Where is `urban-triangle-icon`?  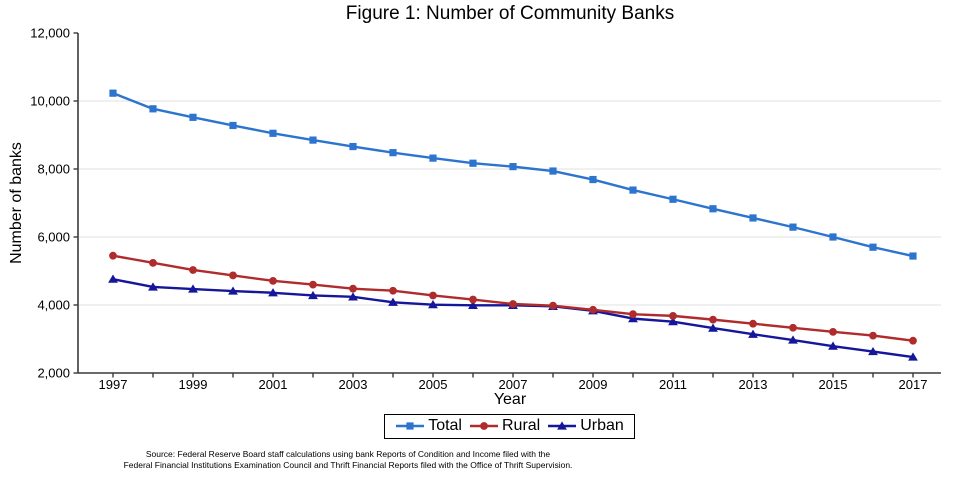
urban-triangle-icon is located at coordinates (562, 425).